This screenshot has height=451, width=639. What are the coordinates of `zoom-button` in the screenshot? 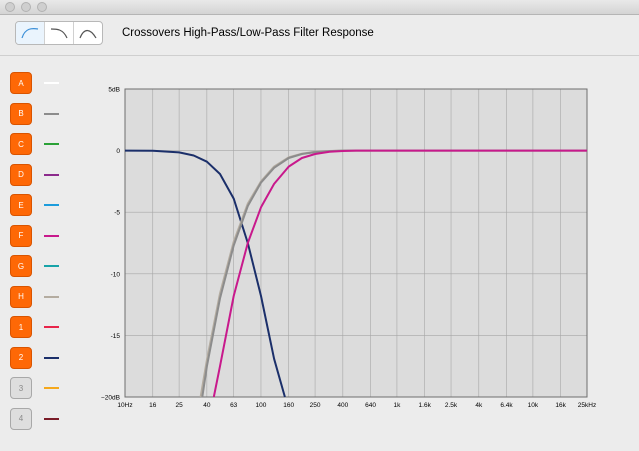 It's located at (42, 7).